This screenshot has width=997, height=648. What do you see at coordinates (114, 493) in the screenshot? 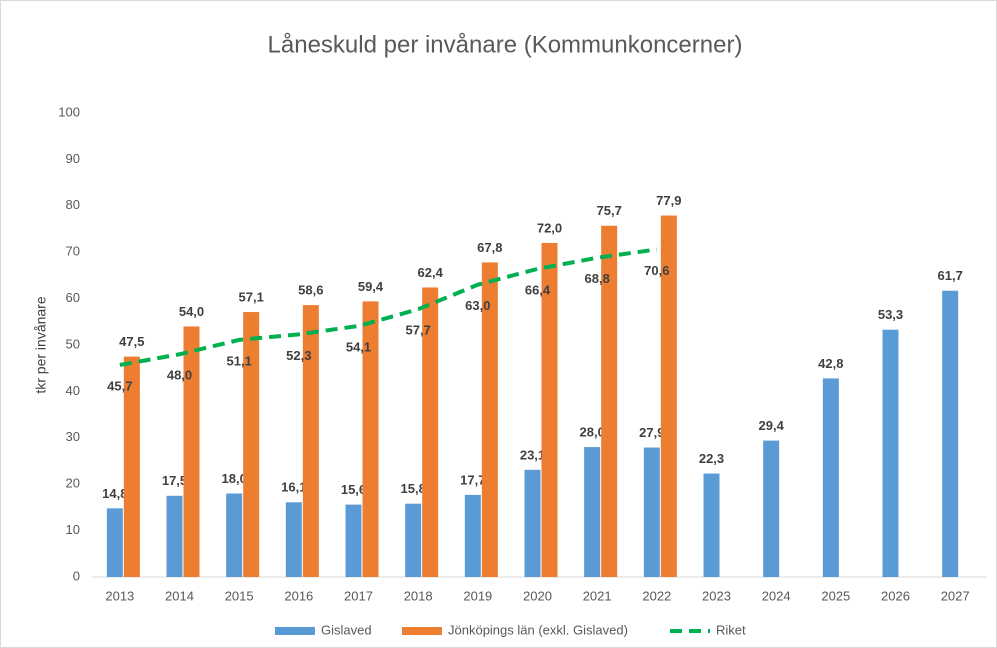
I see `value-label: 14,8` at bounding box center [114, 493].